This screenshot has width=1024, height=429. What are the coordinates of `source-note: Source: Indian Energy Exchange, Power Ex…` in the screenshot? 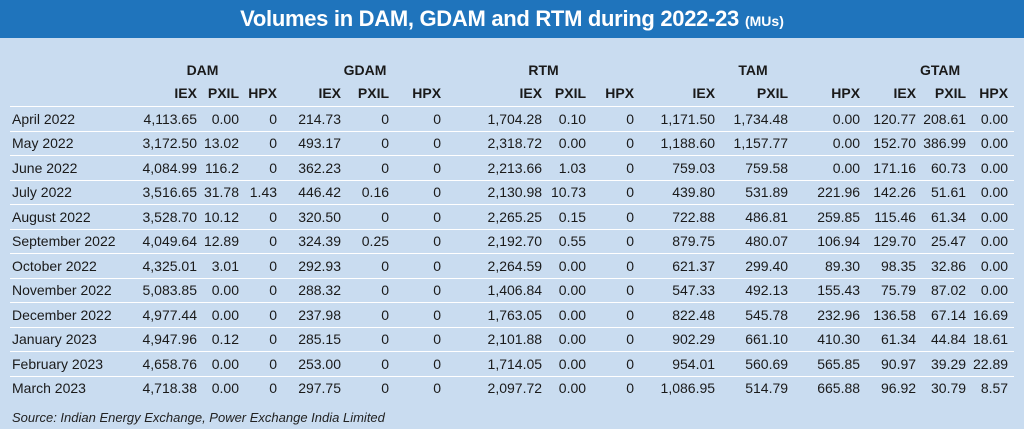 It's located at (198, 417).